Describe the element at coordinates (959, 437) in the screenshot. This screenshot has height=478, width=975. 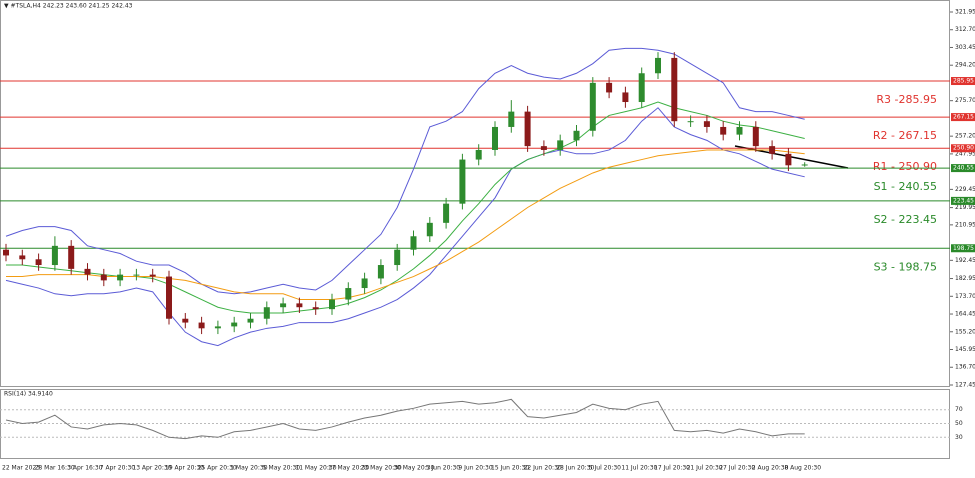
I see `rsi-tick-label: 30` at that location.